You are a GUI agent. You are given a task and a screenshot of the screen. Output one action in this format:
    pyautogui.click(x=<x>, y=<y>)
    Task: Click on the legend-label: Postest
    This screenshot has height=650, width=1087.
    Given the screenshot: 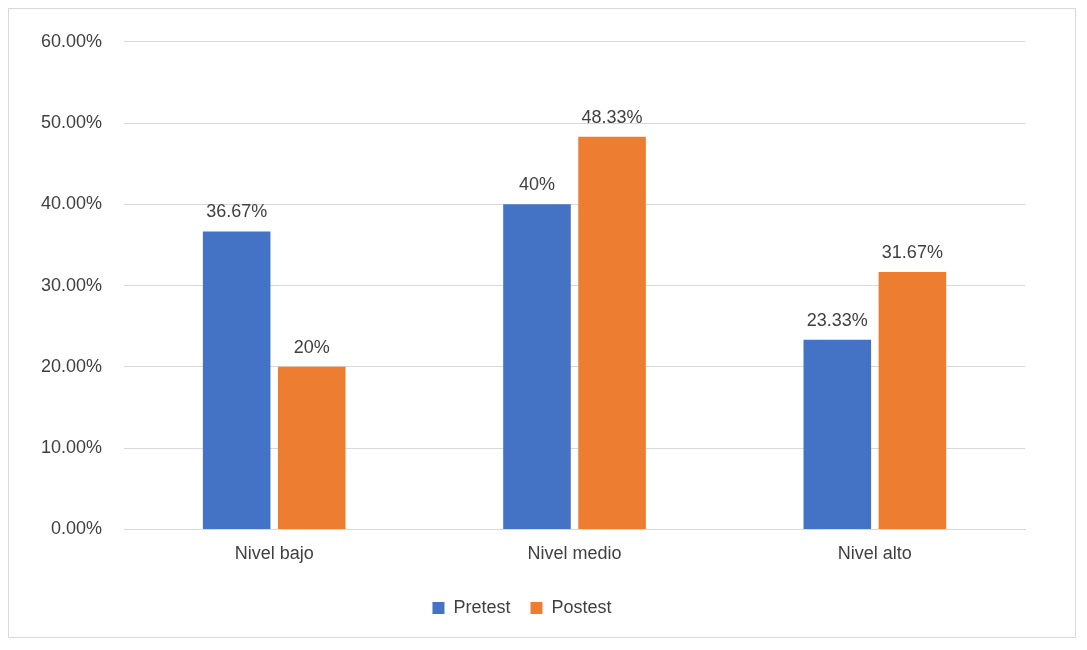 What is the action you would take?
    pyautogui.click(x=581, y=606)
    